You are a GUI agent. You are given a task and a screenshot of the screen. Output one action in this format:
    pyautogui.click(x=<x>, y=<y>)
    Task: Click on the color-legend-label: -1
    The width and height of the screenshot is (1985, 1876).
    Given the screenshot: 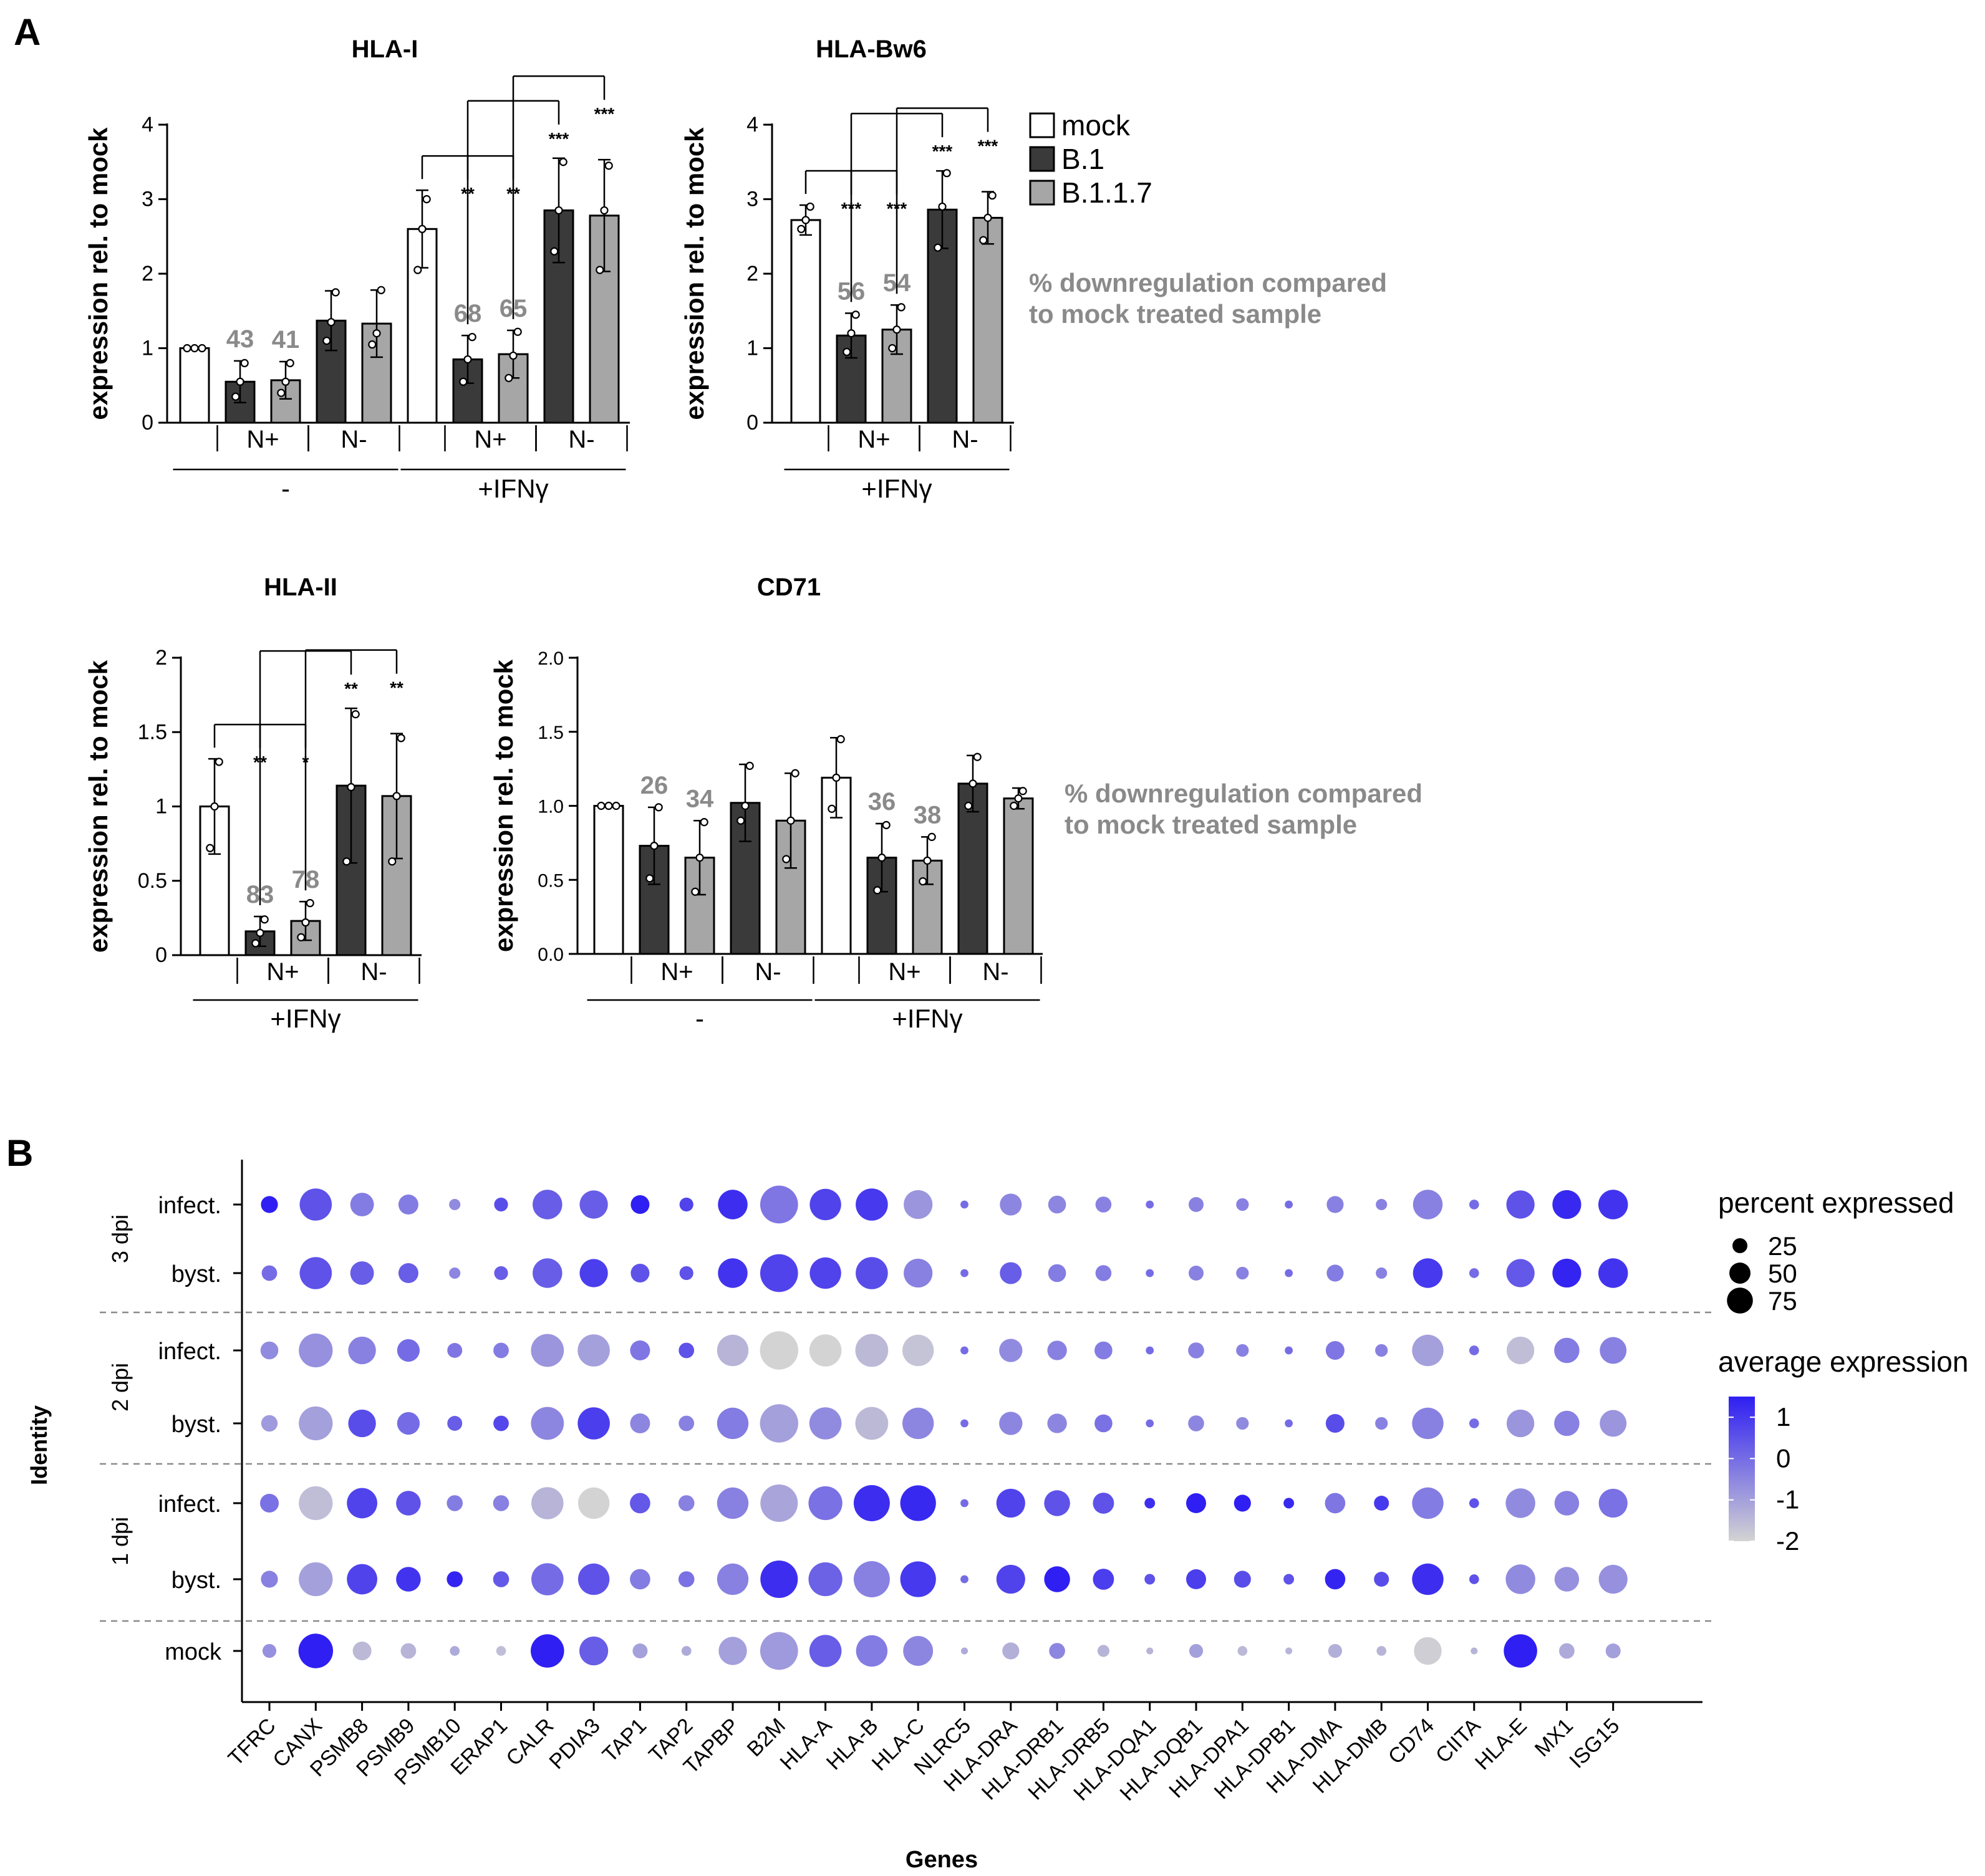 What is the action you would take?
    pyautogui.click(x=1788, y=1500)
    